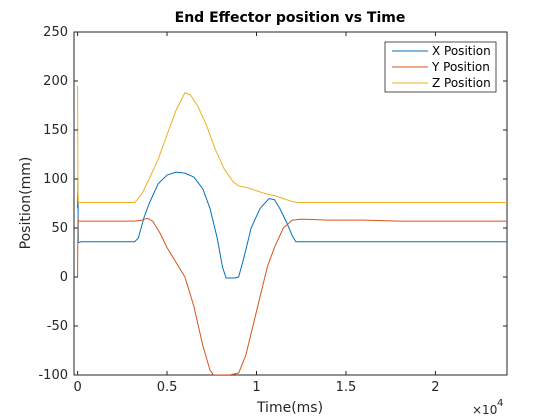  I want to click on x-axis-exponent-power: 4, so click(500, 403).